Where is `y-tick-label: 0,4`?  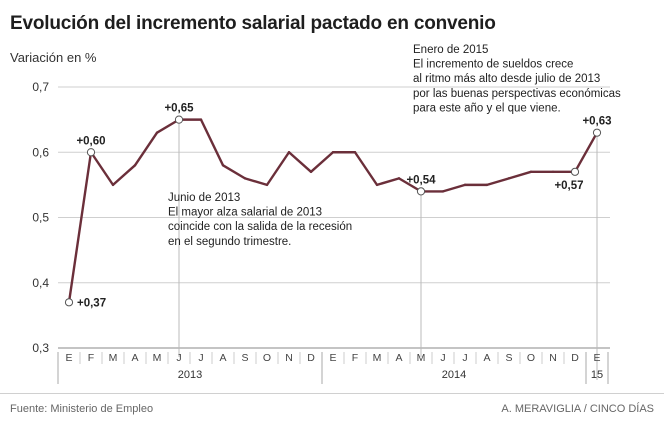 y-tick-label: 0,4 is located at coordinates (40, 283).